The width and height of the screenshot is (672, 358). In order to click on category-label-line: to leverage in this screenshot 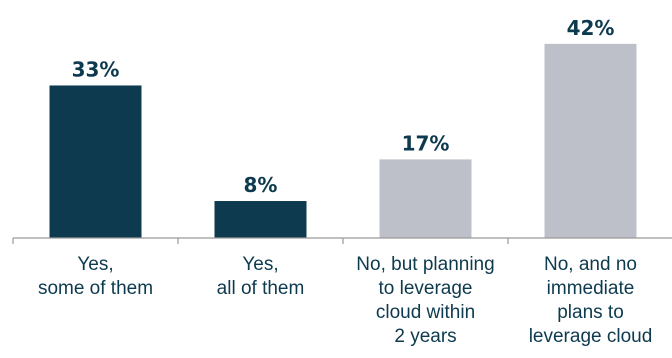, I will do `click(425, 288)`.